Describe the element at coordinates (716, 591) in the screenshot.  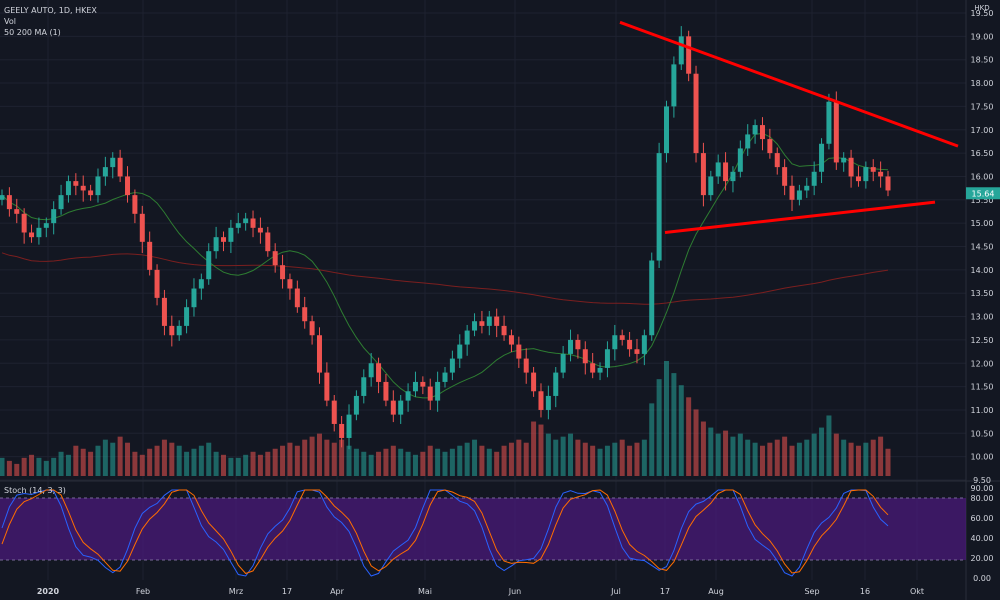
I see `time-label: Aug` at that location.